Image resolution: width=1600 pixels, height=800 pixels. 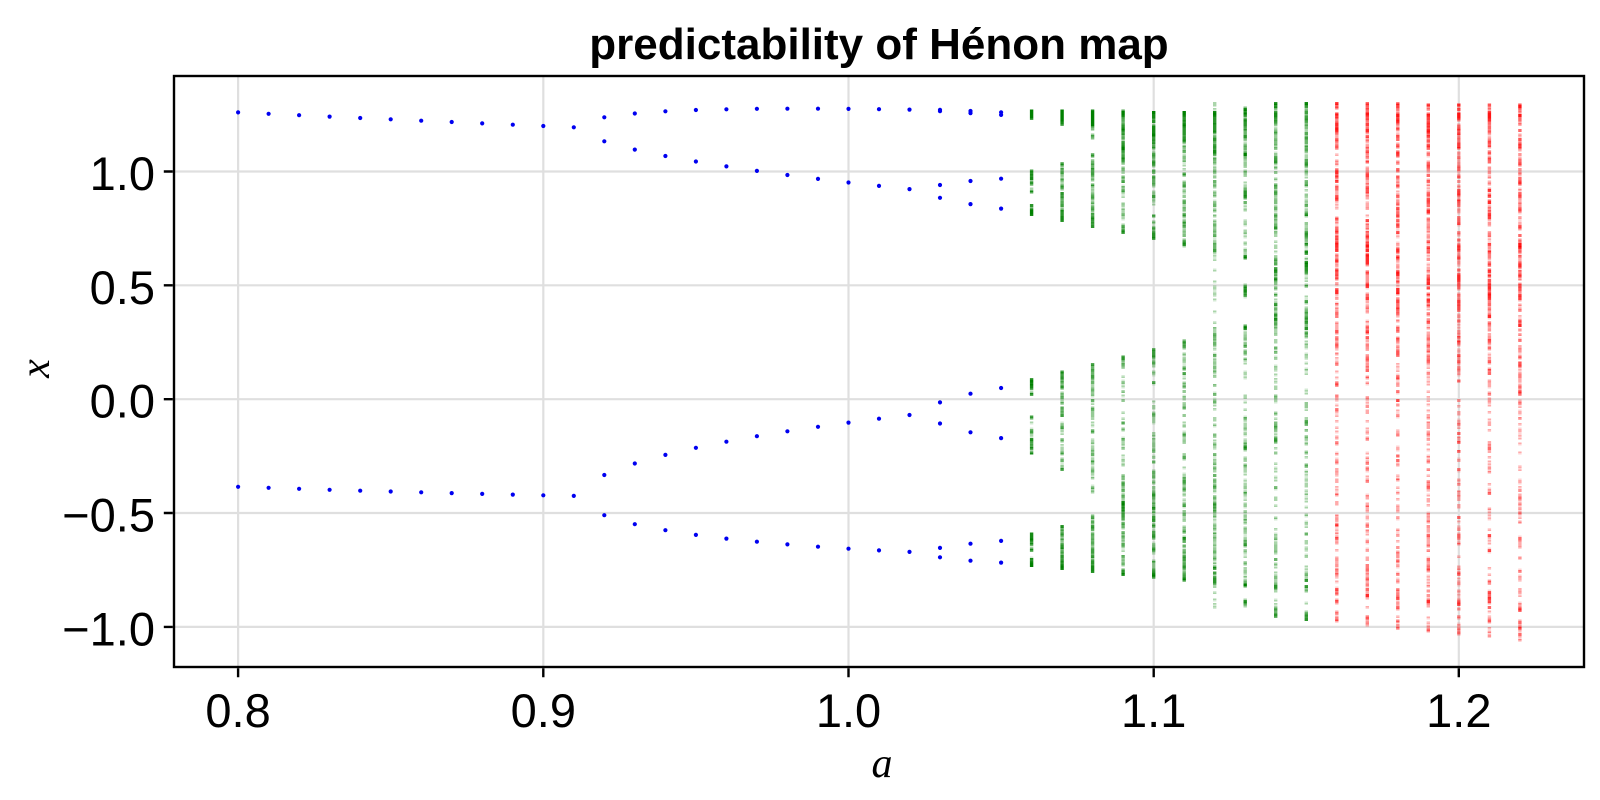 What do you see at coordinates (543, 710) in the screenshot?
I see `svg-text: 0.9` at bounding box center [543, 710].